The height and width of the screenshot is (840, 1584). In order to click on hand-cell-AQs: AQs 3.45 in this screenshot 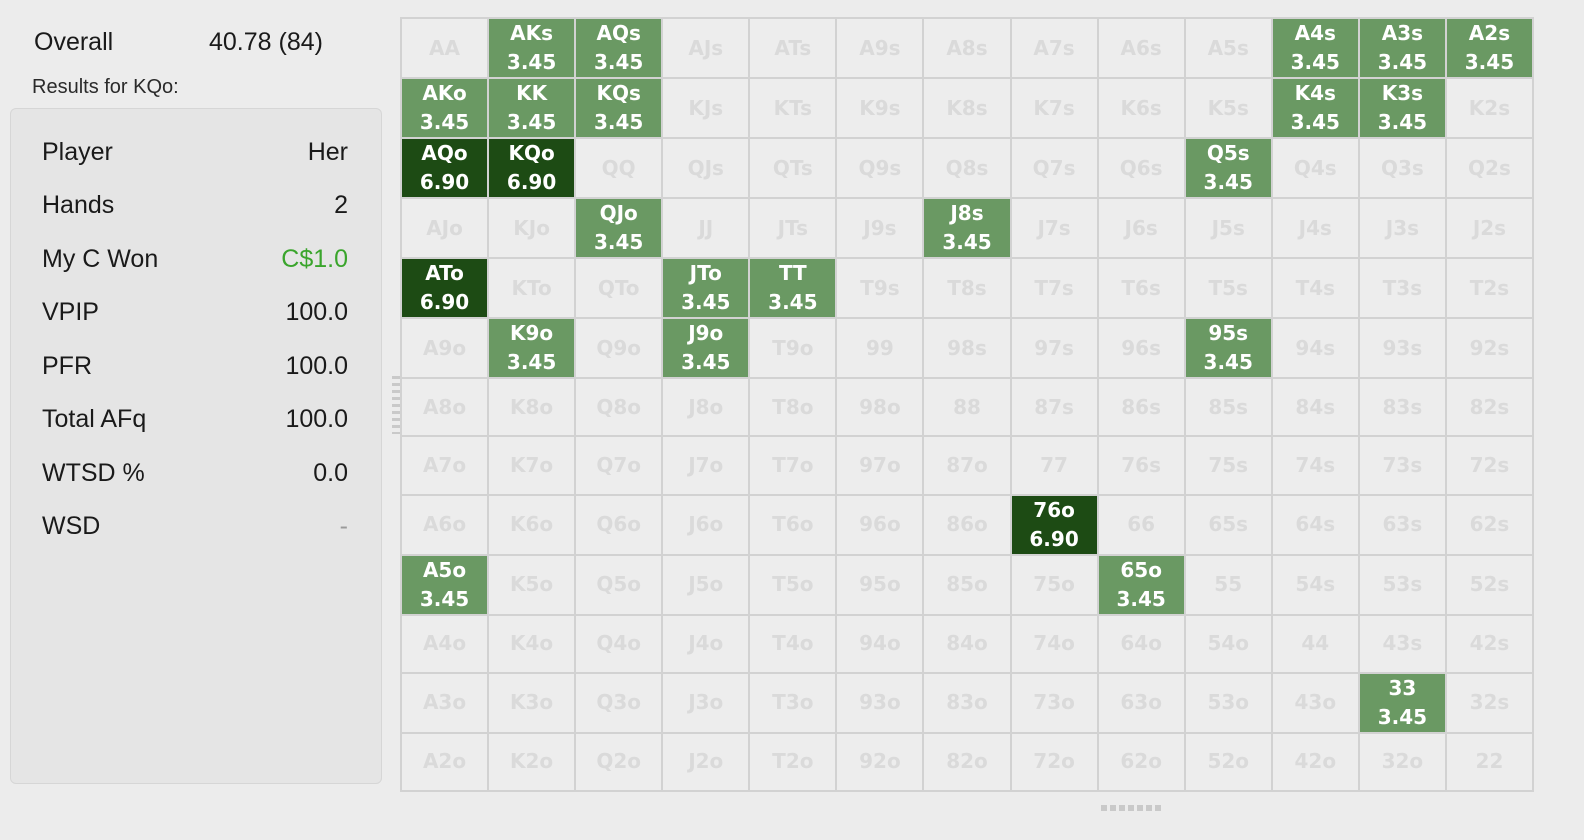, I will do `click(619, 48)`.